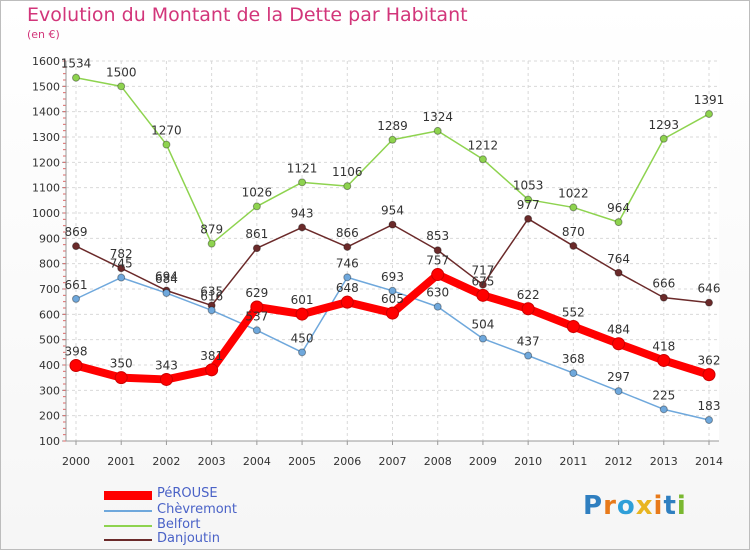 The height and width of the screenshot is (550, 750). Describe the element at coordinates (49, 238) in the screenshot. I see `y-tick-label: 900` at that location.